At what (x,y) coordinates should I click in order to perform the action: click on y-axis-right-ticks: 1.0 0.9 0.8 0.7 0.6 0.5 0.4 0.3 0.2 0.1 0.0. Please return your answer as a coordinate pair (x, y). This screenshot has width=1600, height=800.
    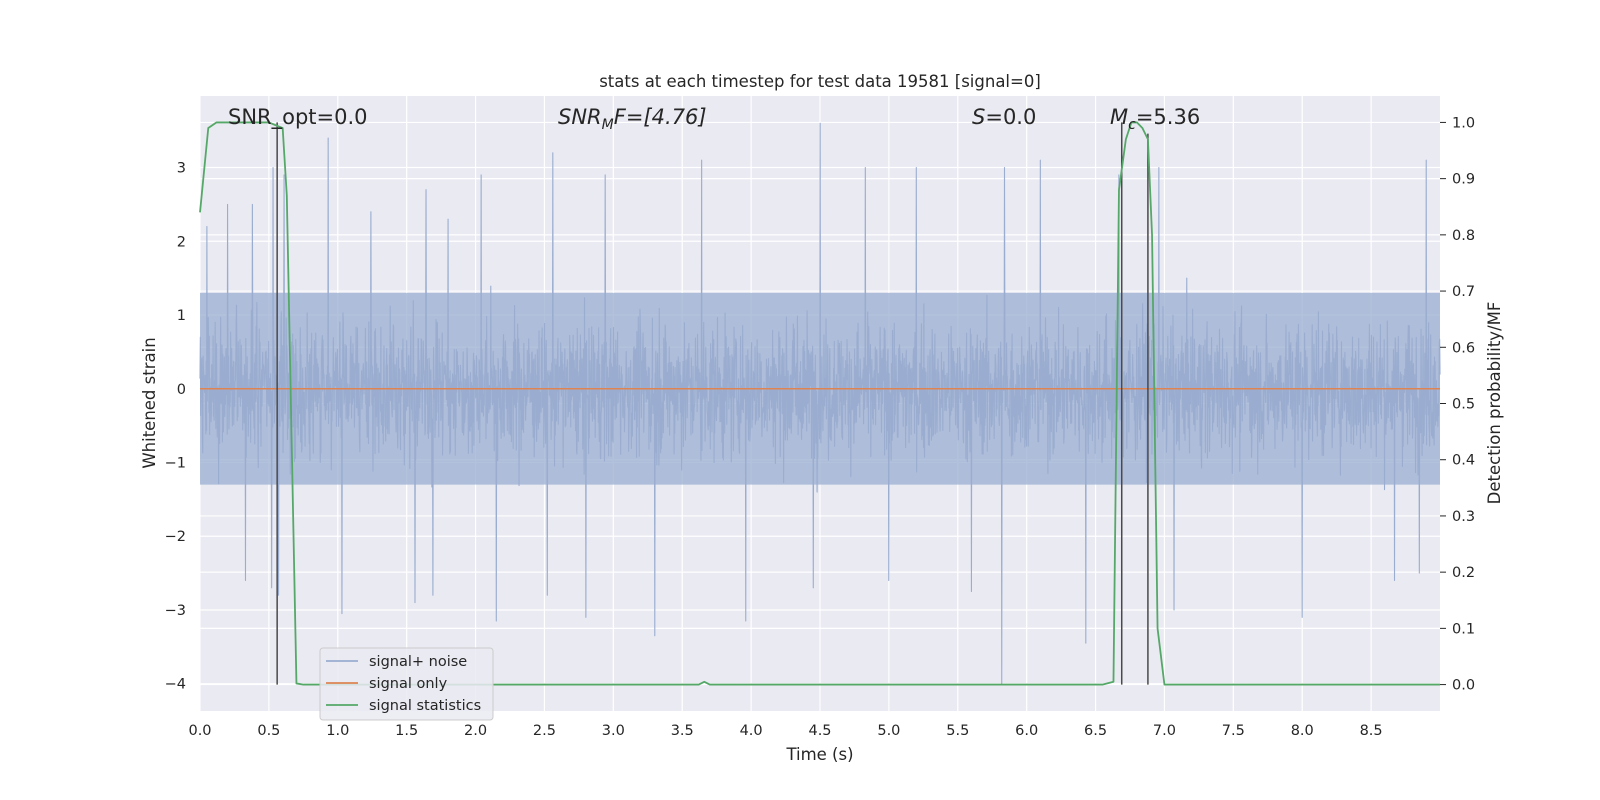
    Looking at the image, I should click on (1457, 404).